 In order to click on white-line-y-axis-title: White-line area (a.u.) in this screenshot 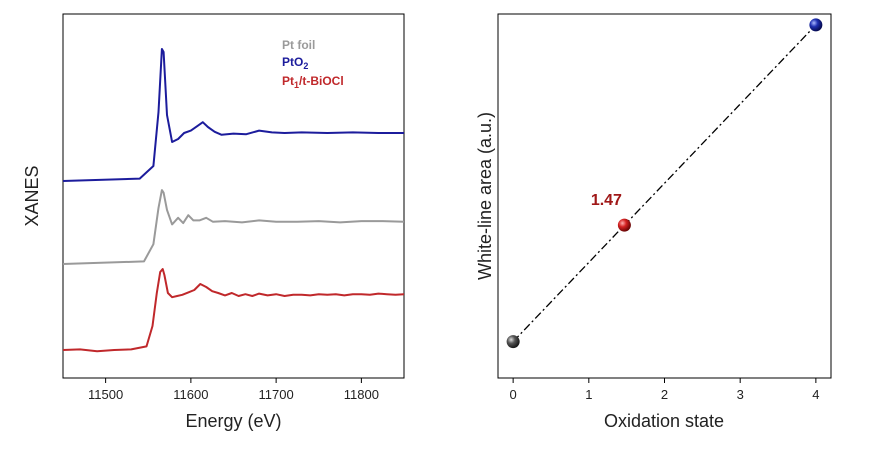, I will do `click(485, 196)`.